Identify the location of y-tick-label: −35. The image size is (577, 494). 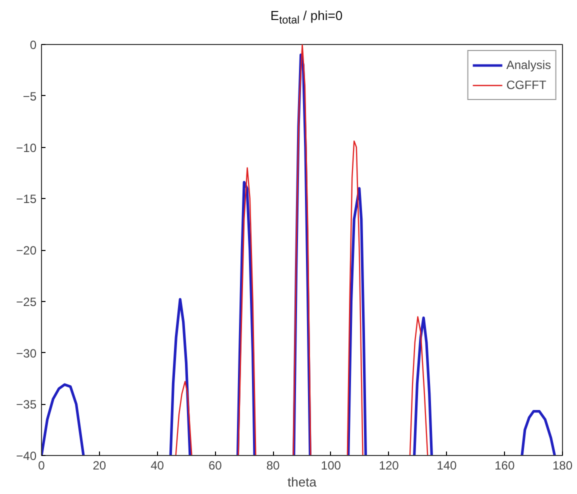
(26, 405).